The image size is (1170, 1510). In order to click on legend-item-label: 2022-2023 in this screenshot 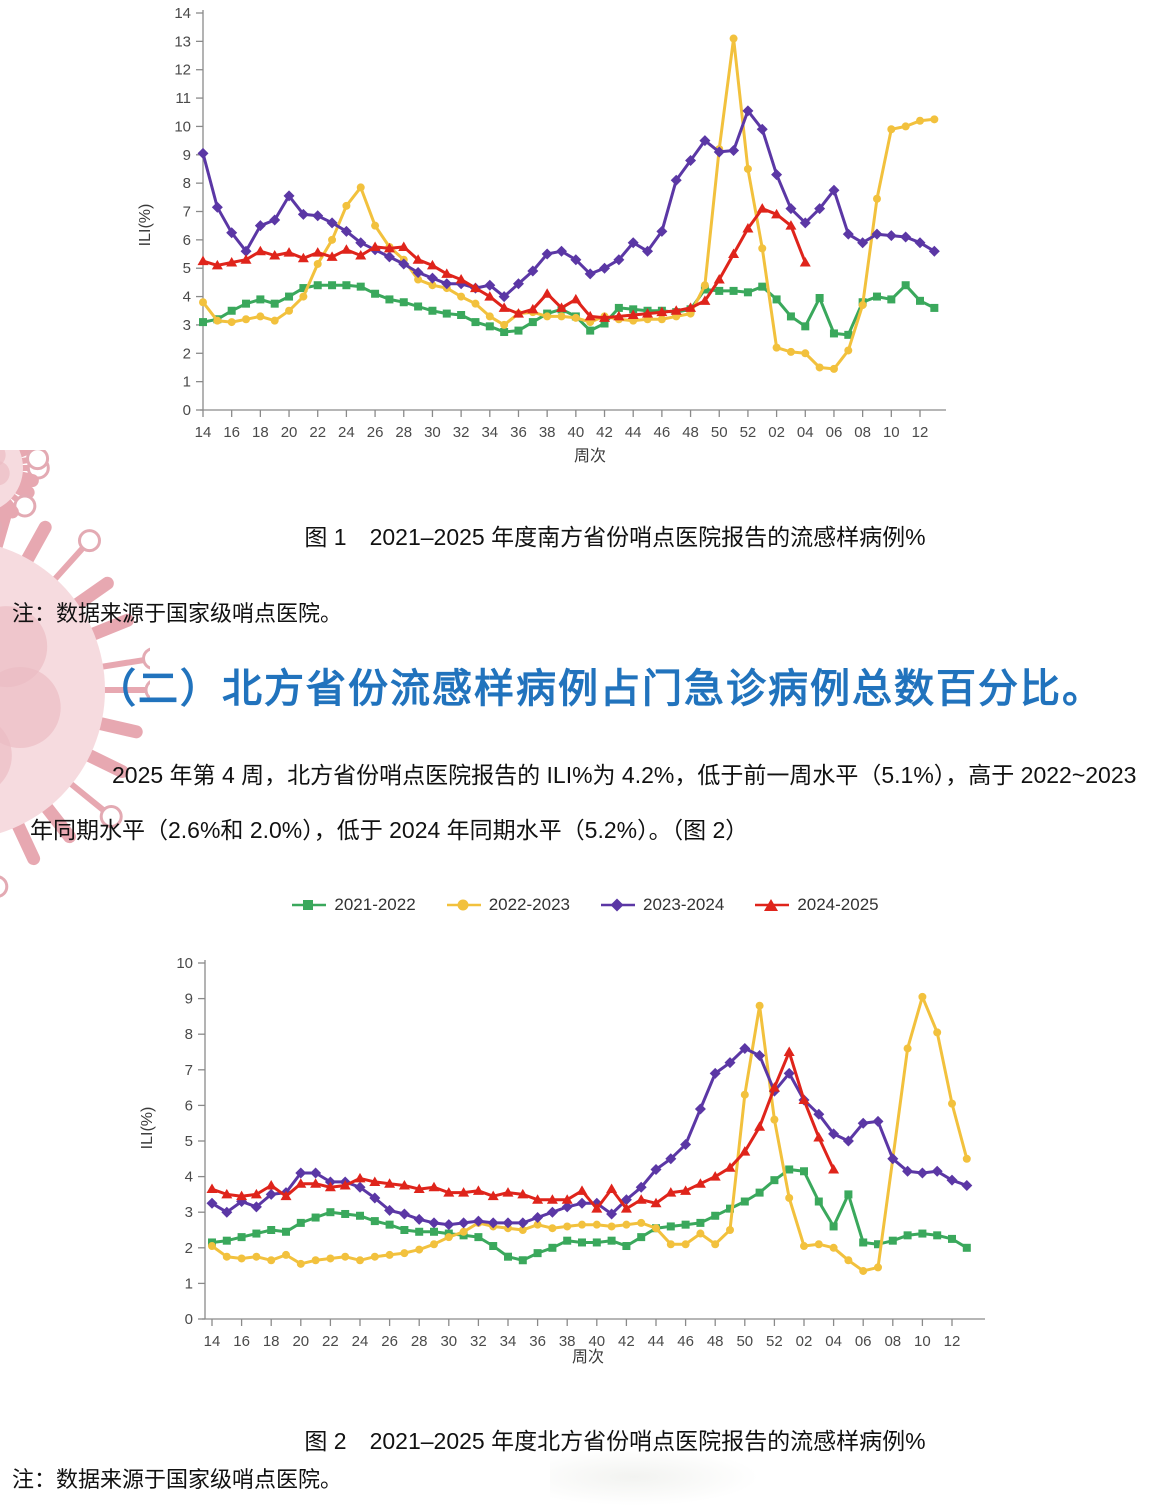, I will do `click(529, 904)`.